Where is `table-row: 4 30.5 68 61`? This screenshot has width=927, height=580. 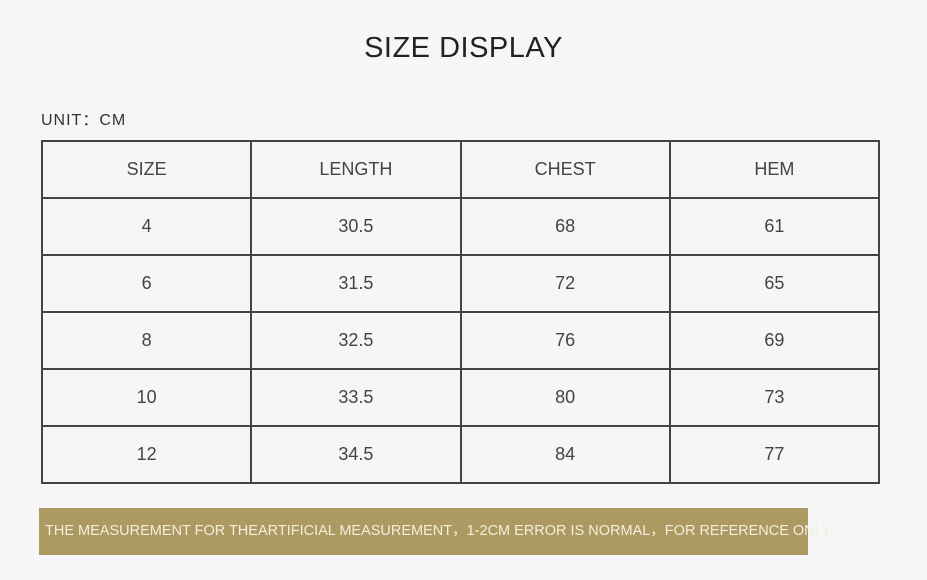
table-row: 4 30.5 68 61 is located at coordinates (460, 226).